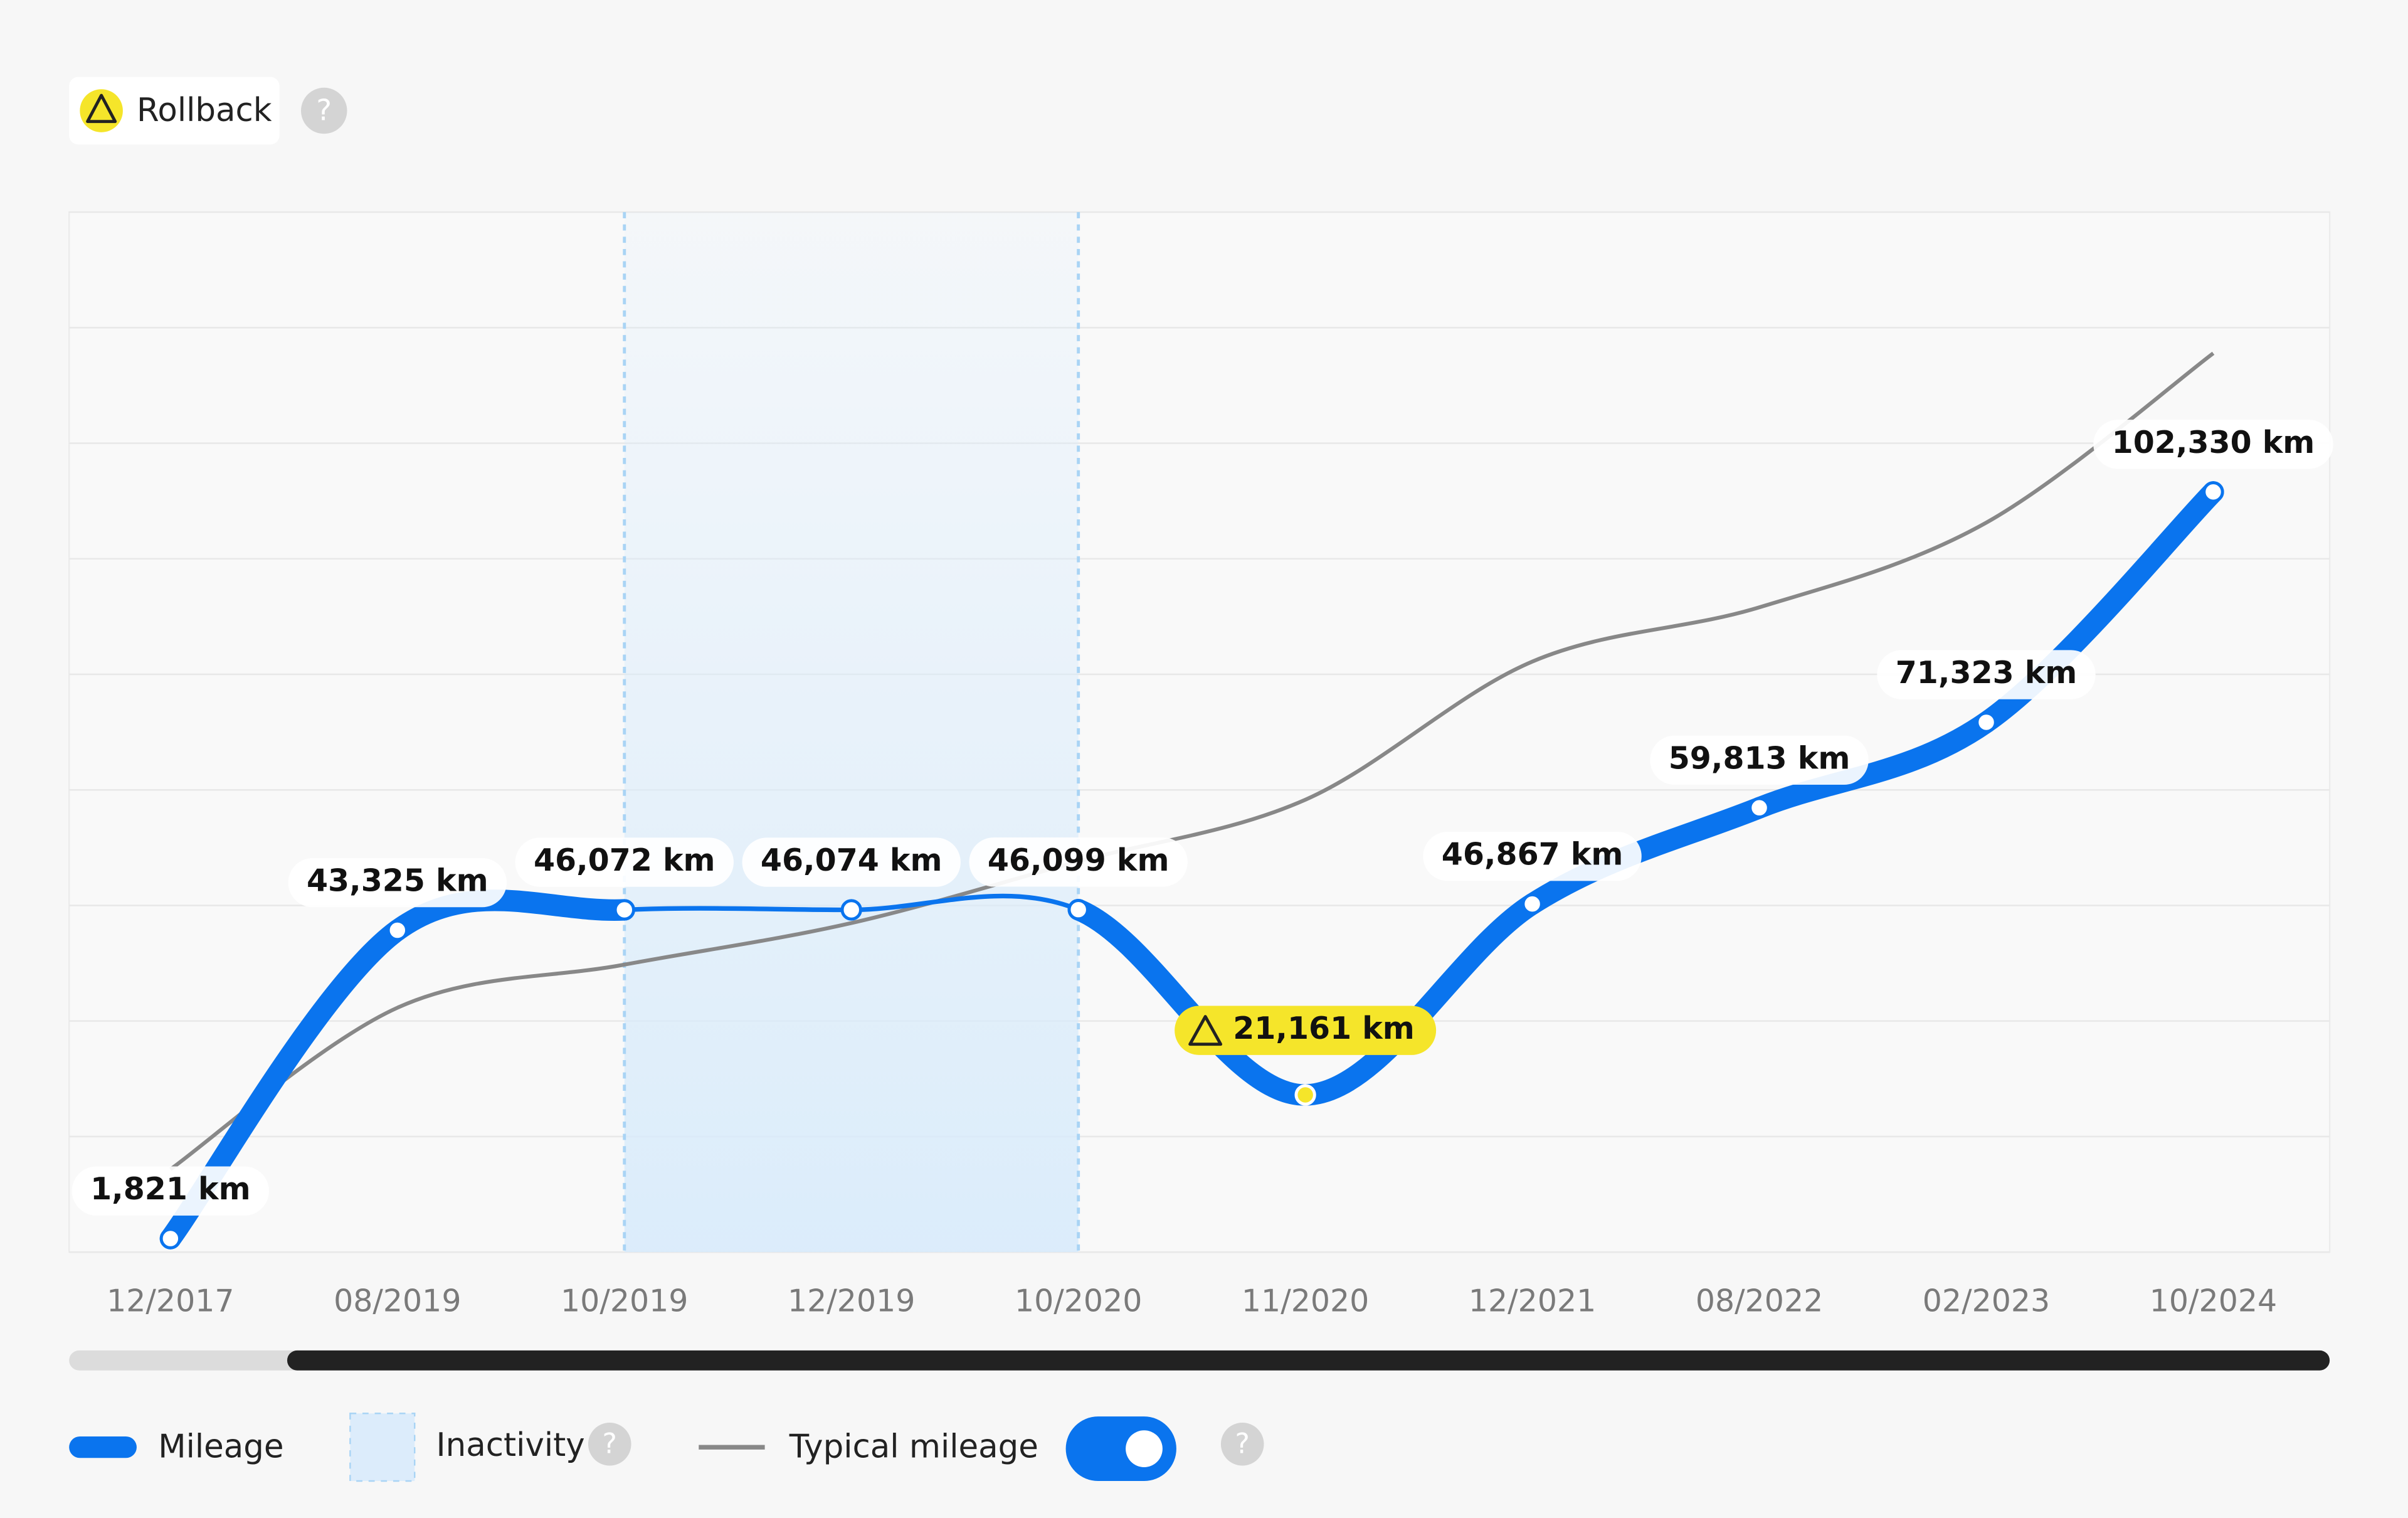  I want to click on data-label: 71,323 km, so click(1987, 673).